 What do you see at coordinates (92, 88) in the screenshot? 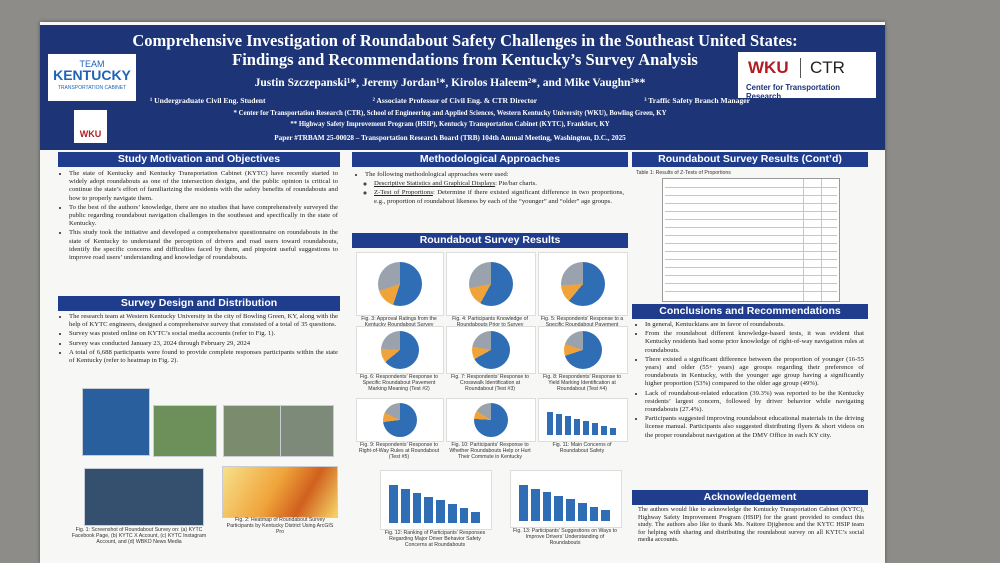
I see `logo-text: TRANSPORTATION CABINET` at bounding box center [92, 88].